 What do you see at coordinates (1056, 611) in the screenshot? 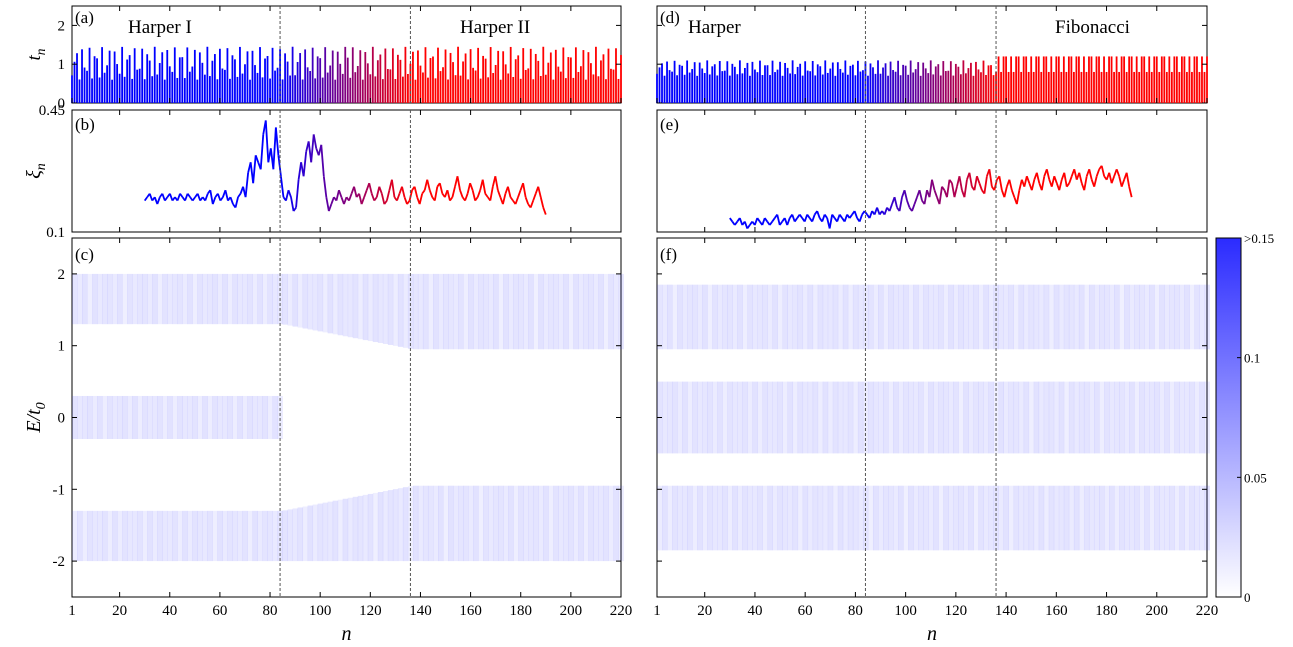
I see `panel-f-xtick-label: 160` at bounding box center [1056, 611].